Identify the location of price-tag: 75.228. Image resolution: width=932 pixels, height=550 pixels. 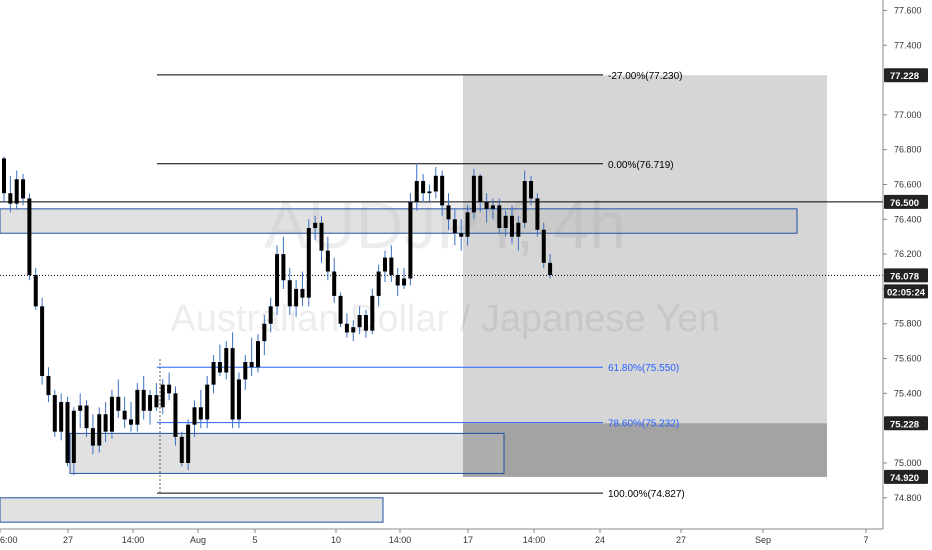
(904, 424).